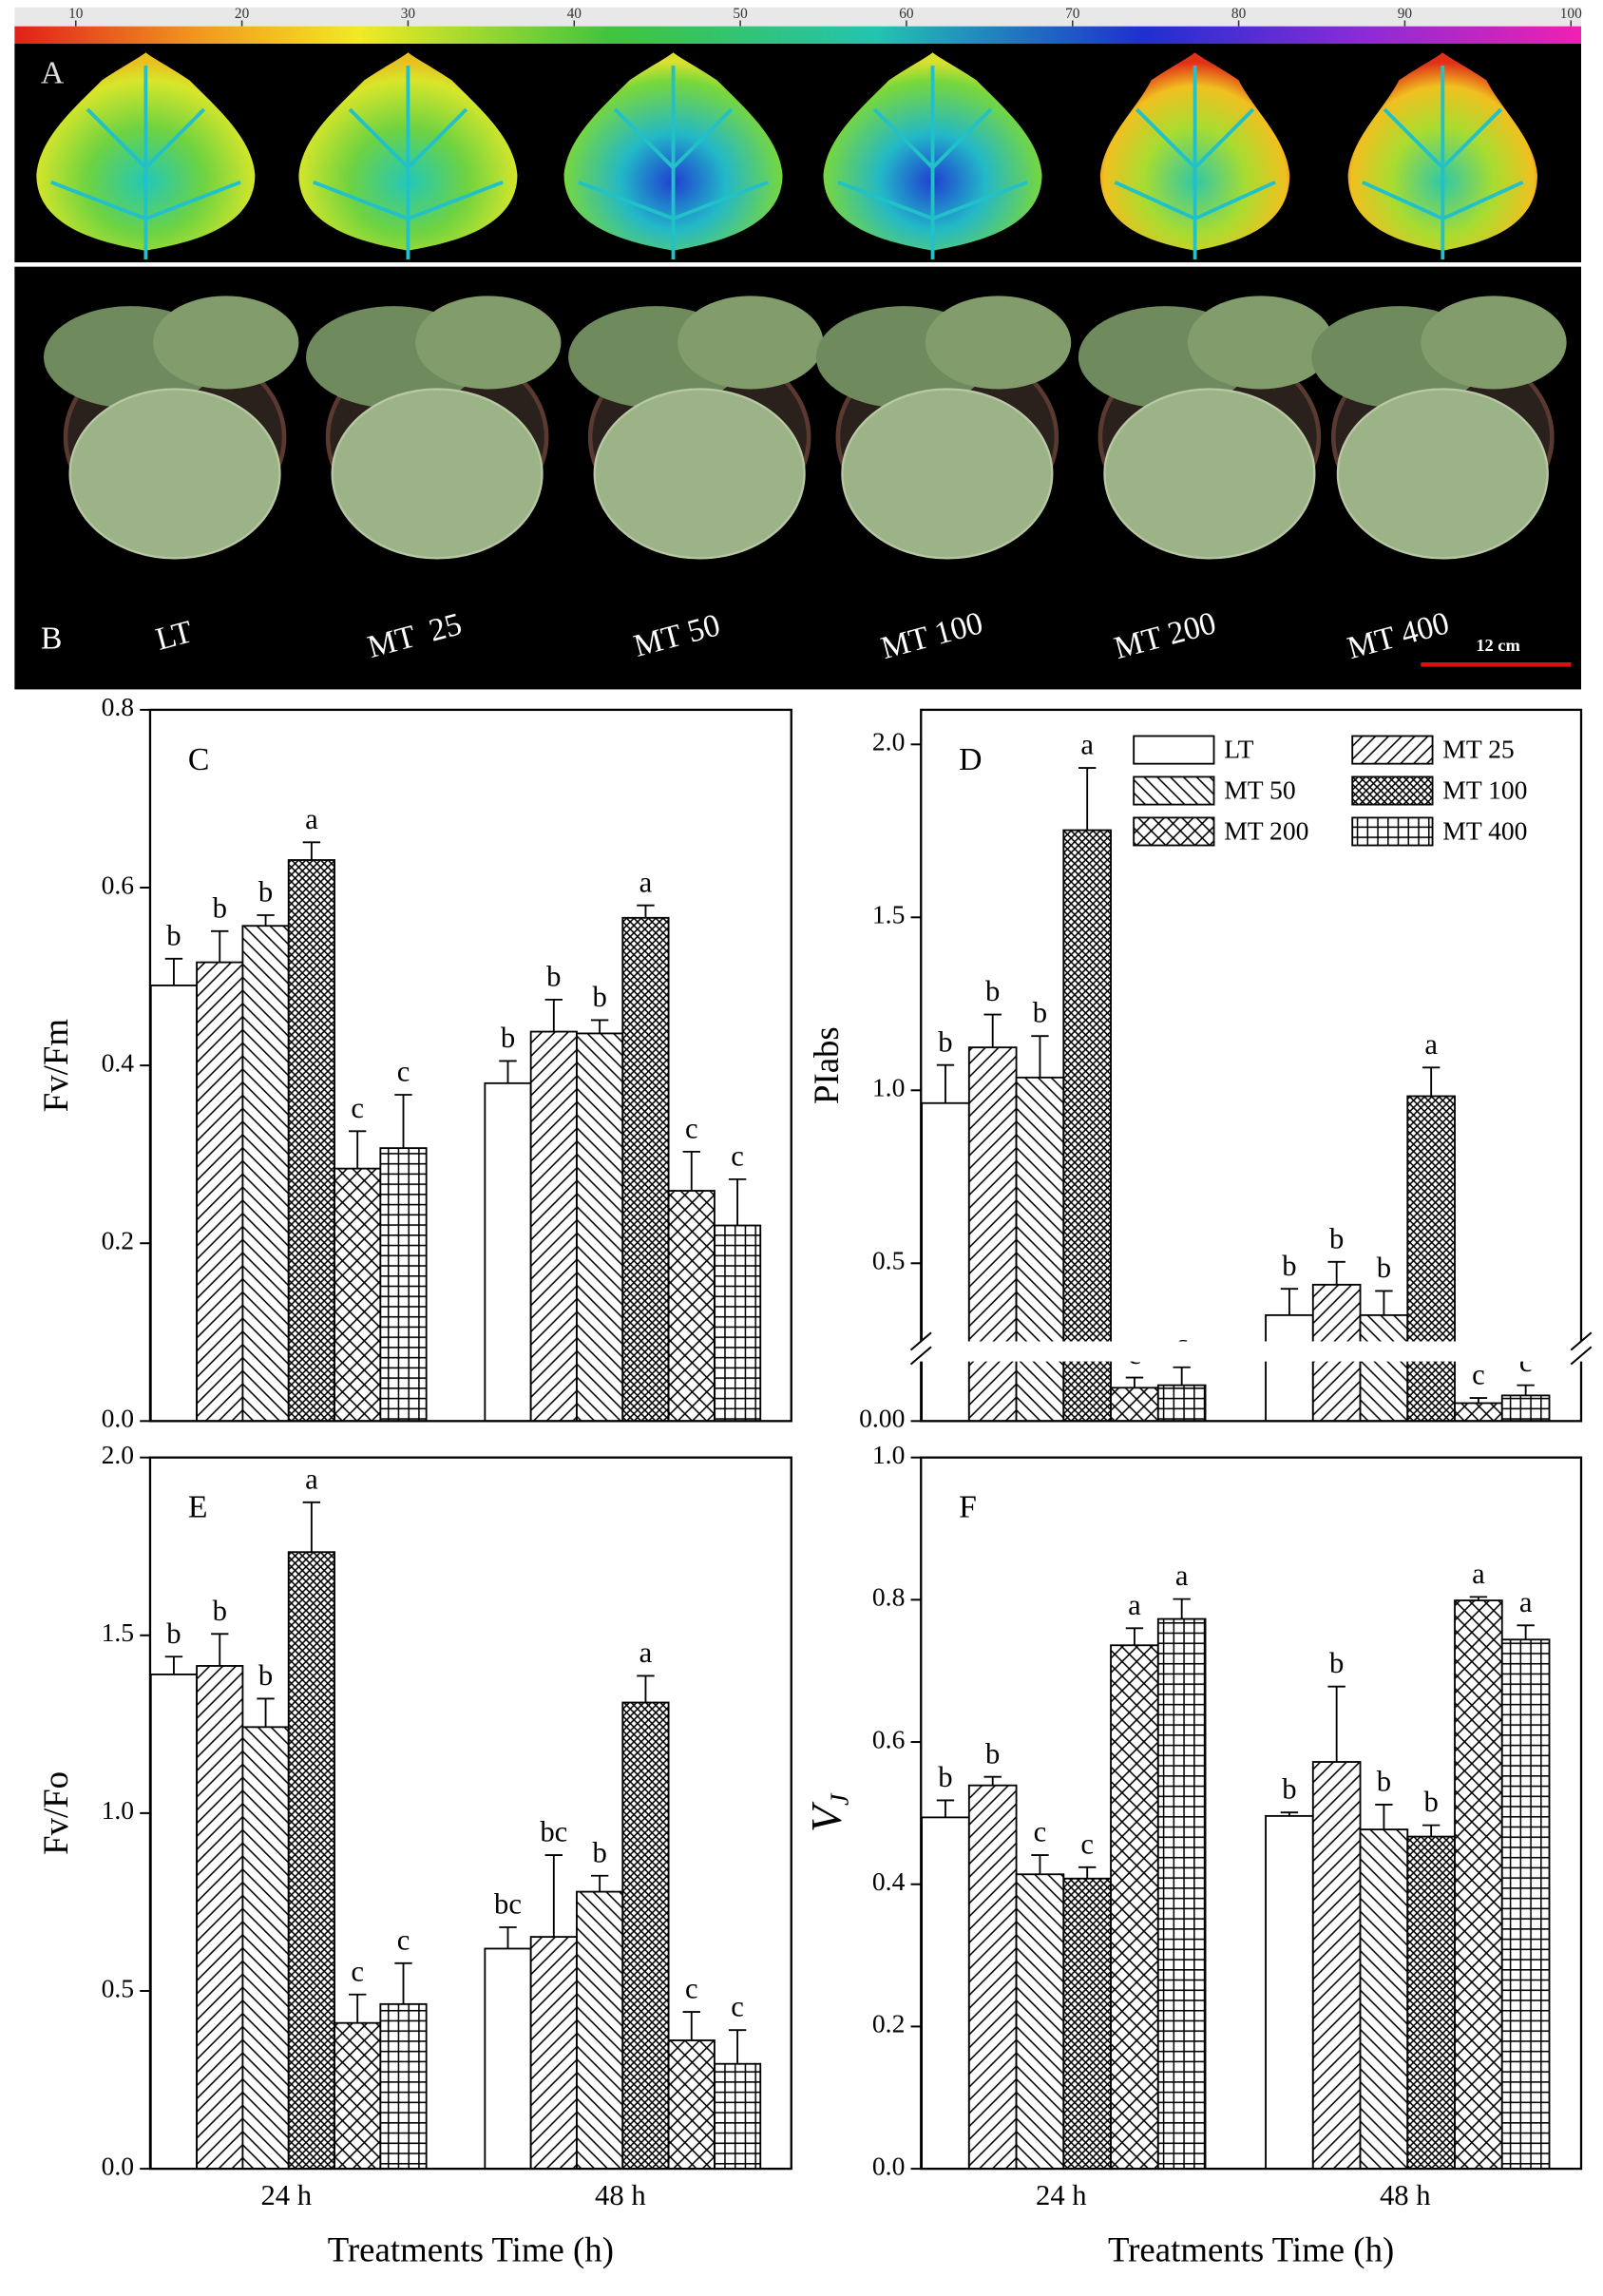 This screenshot has height=2296, width=1603. What do you see at coordinates (55, 1066) in the screenshot?
I see `y-axis-label: Fv/Fm` at bounding box center [55, 1066].